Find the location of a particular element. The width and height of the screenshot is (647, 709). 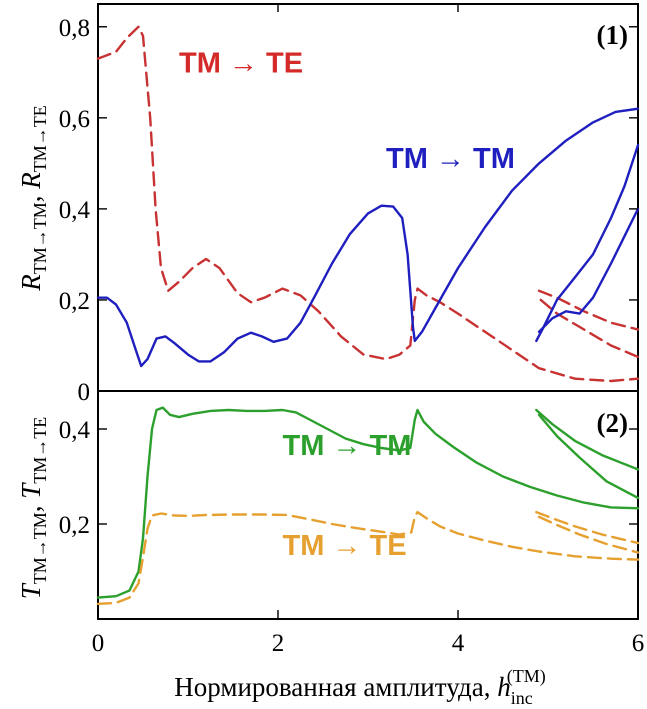

panel-1-y-tick-label: 0,8 is located at coordinates (74, 28).